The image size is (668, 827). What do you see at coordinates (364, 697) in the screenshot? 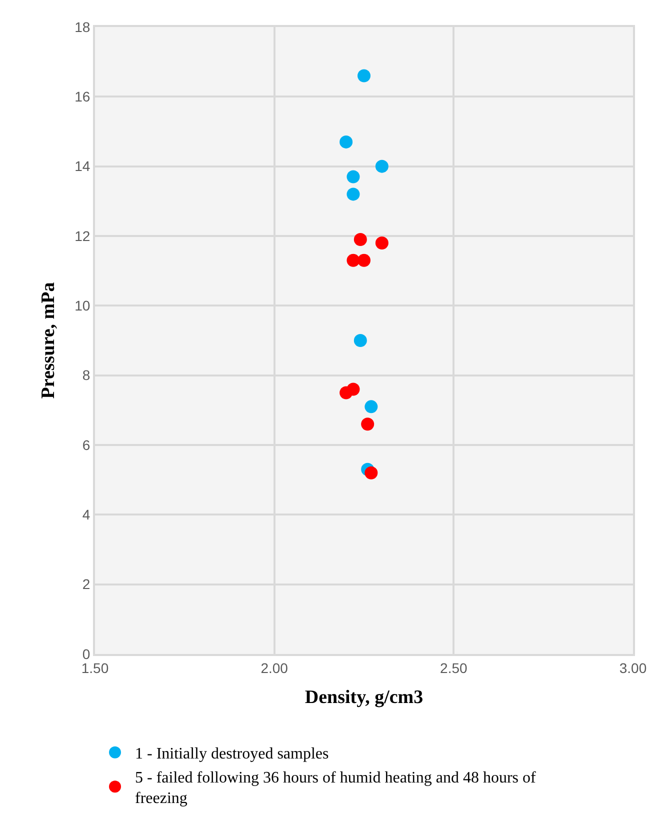
I see `x-axis-title: Density, g/cm3` at bounding box center [364, 697].